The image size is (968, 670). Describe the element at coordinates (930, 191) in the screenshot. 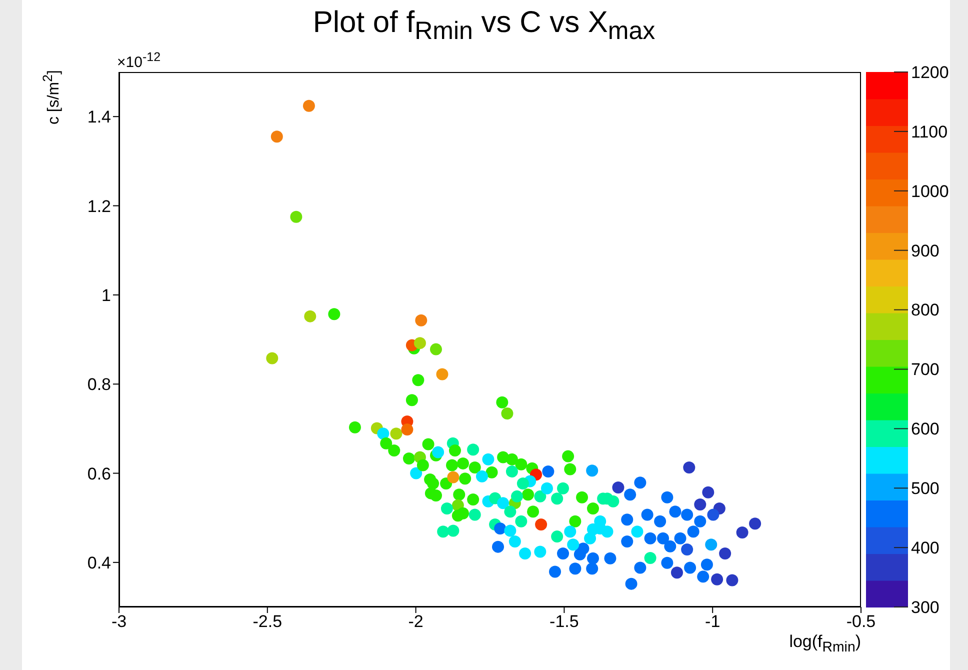

I see `color-bar-label: 1000` at that location.